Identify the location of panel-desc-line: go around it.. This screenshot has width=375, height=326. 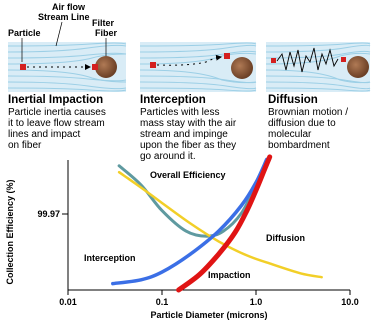
(168, 156).